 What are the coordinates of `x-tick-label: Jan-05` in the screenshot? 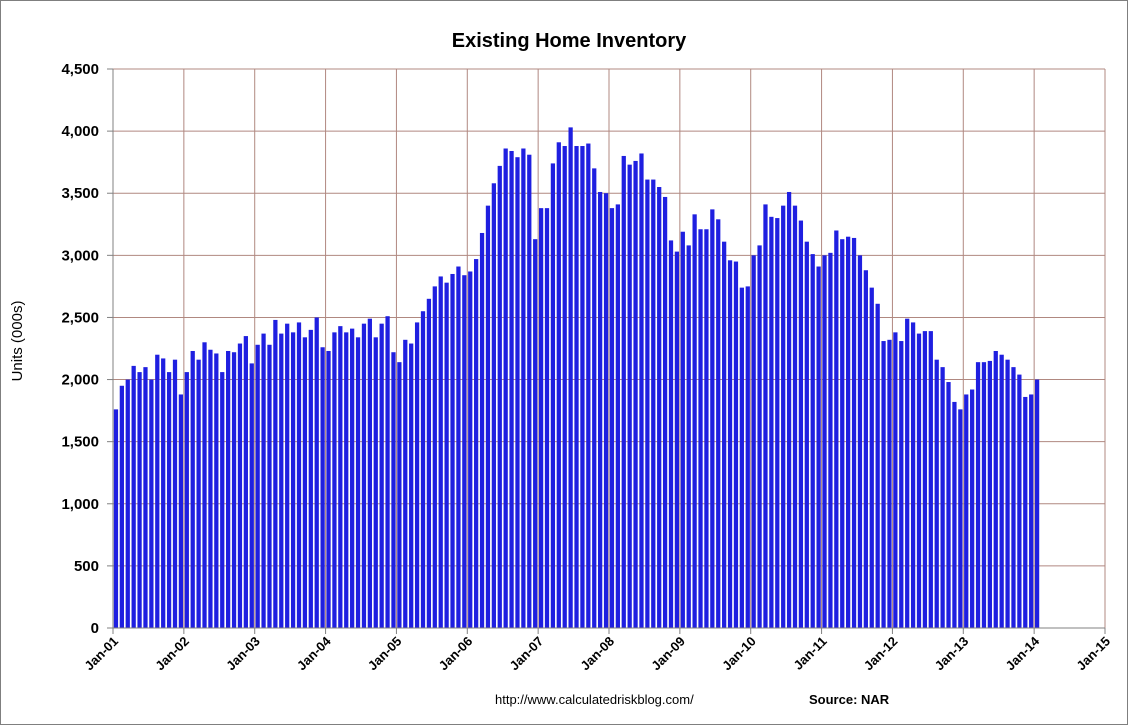 It's located at (385, 654).